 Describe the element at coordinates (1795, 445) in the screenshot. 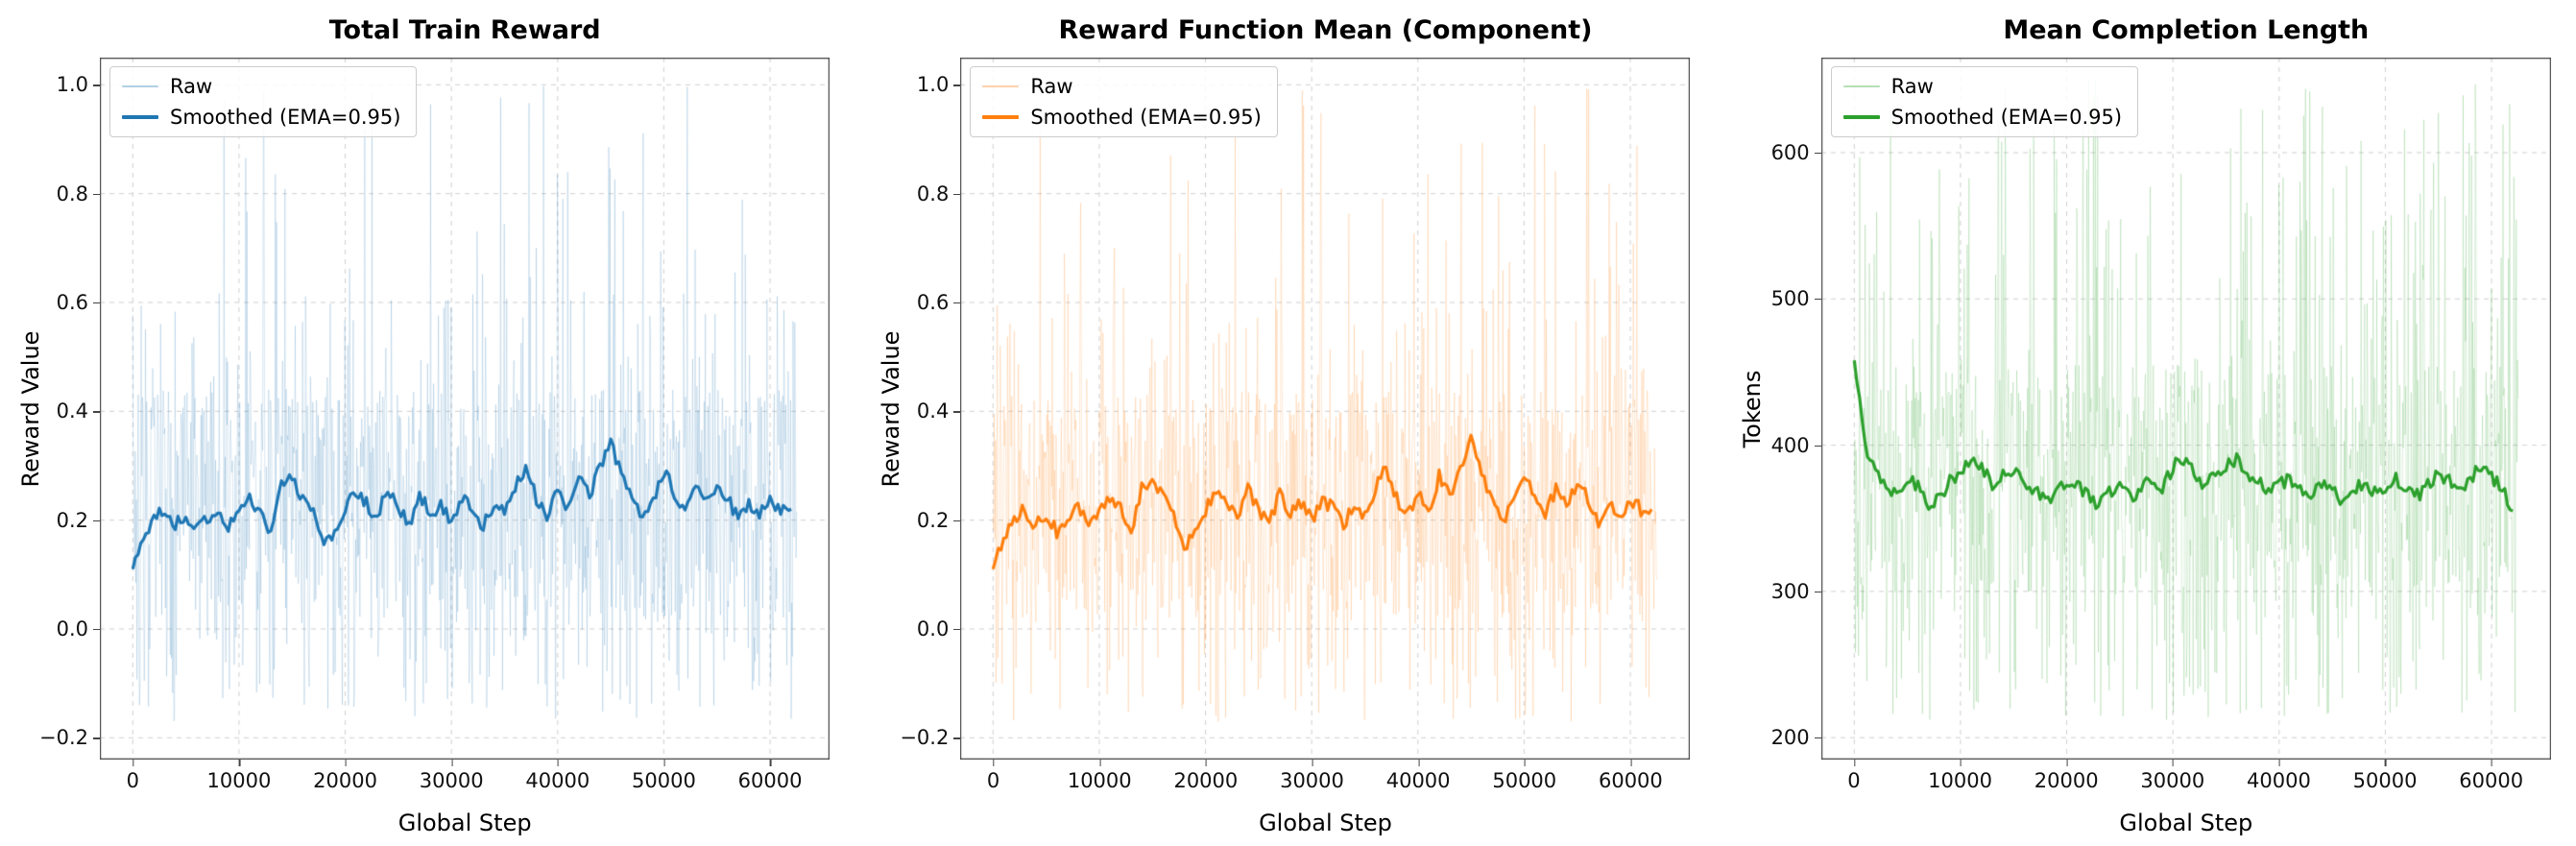

I see `y-tick-label: 400` at that location.